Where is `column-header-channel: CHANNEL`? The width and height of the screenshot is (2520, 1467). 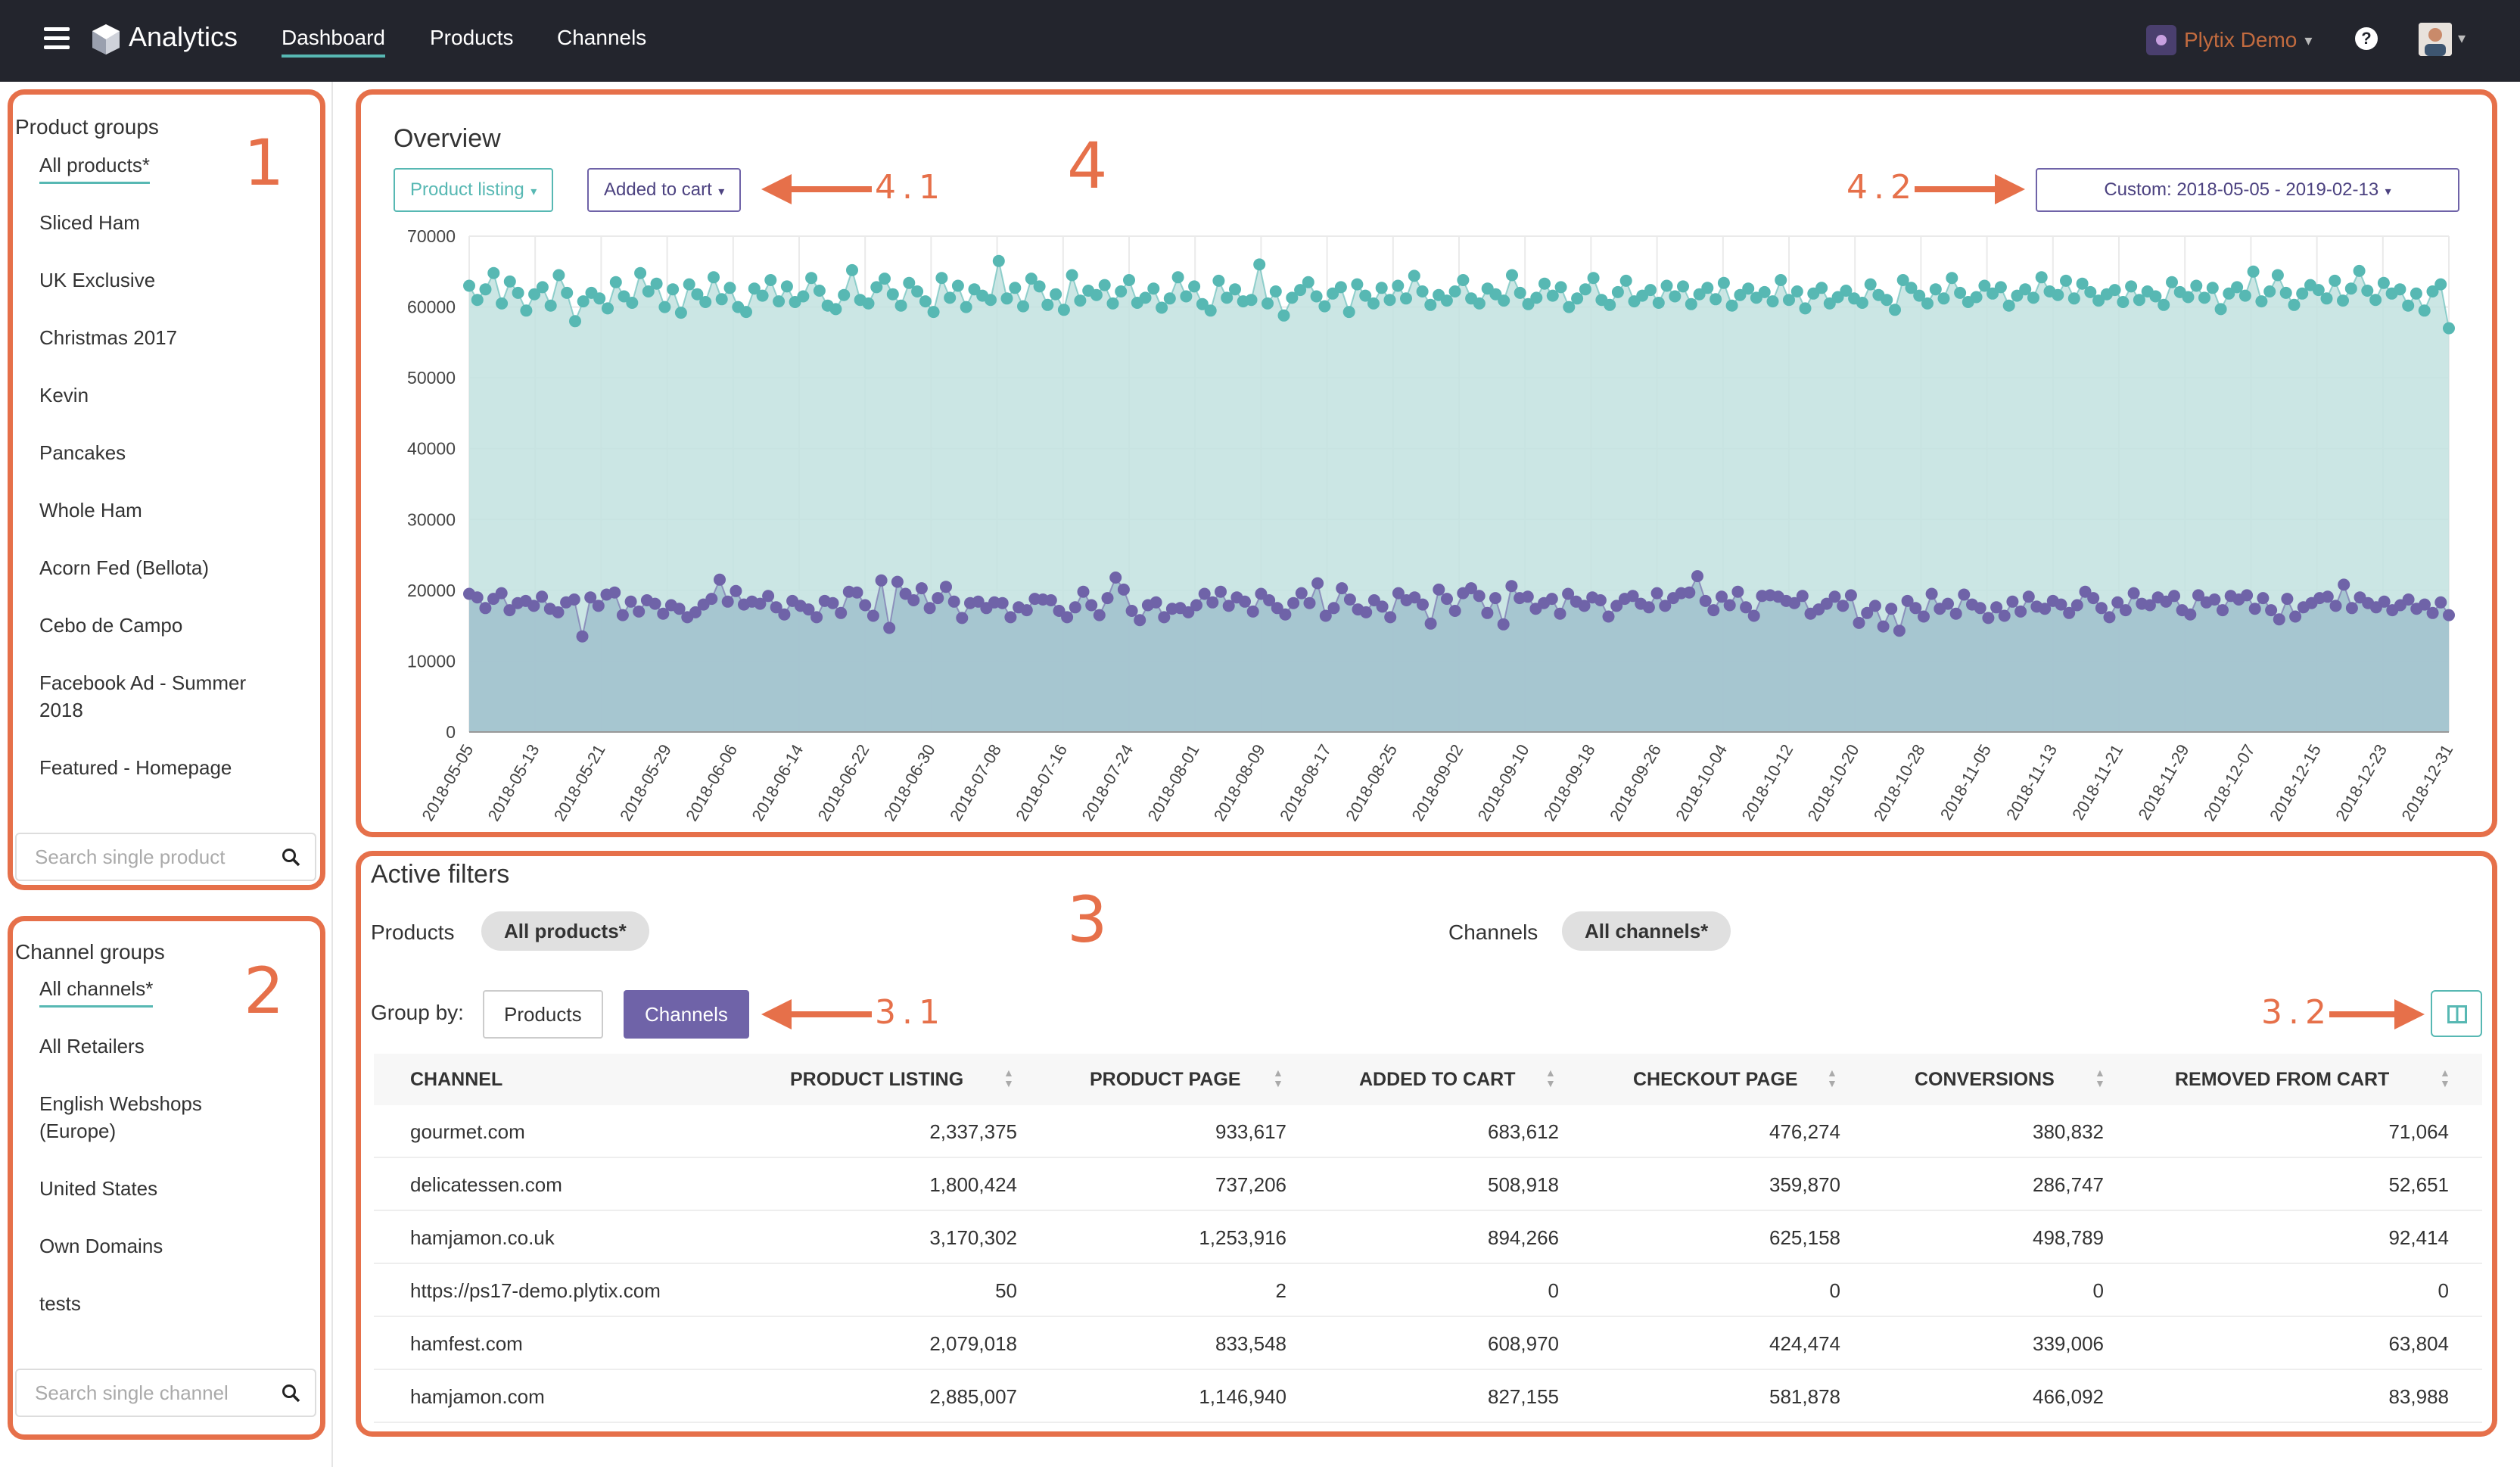
column-header-channel: CHANNEL is located at coordinates (457, 1079).